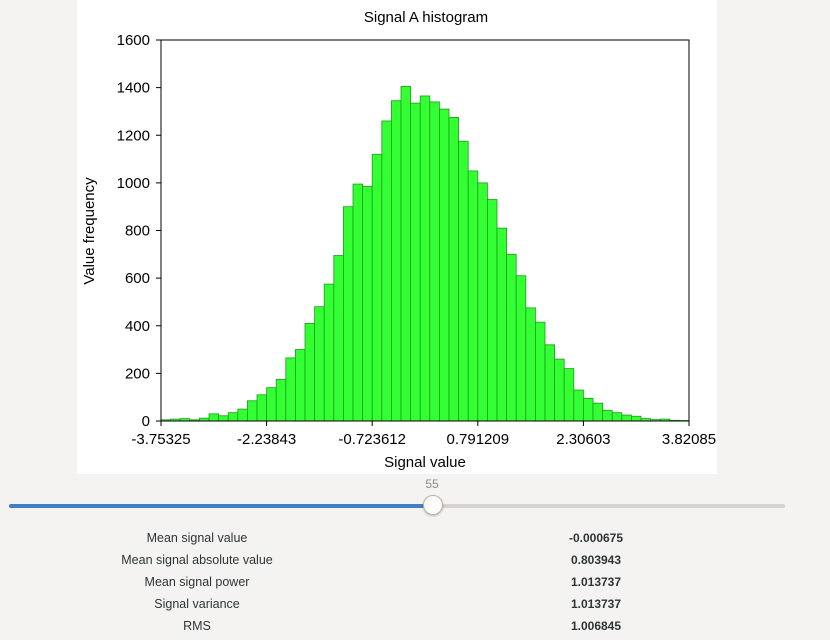  What do you see at coordinates (689, 439) in the screenshot?
I see `x-tick-label: 3.82085` at bounding box center [689, 439].